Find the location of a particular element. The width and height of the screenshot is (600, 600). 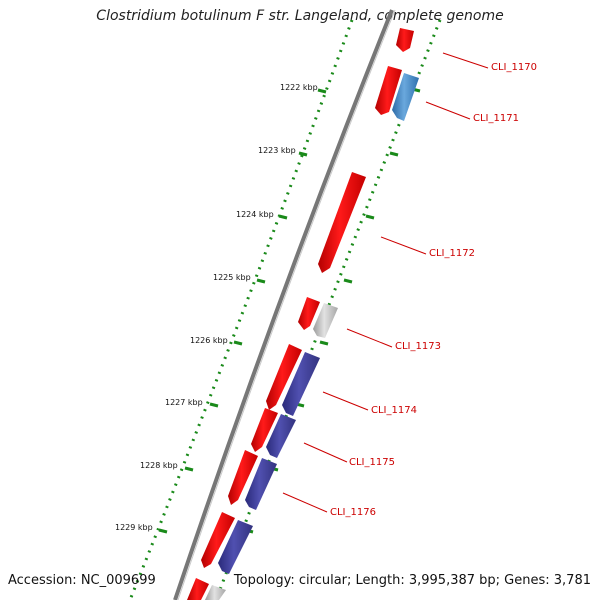

gene-feature-cli-1175-fwd is located at coordinates (264, 430).